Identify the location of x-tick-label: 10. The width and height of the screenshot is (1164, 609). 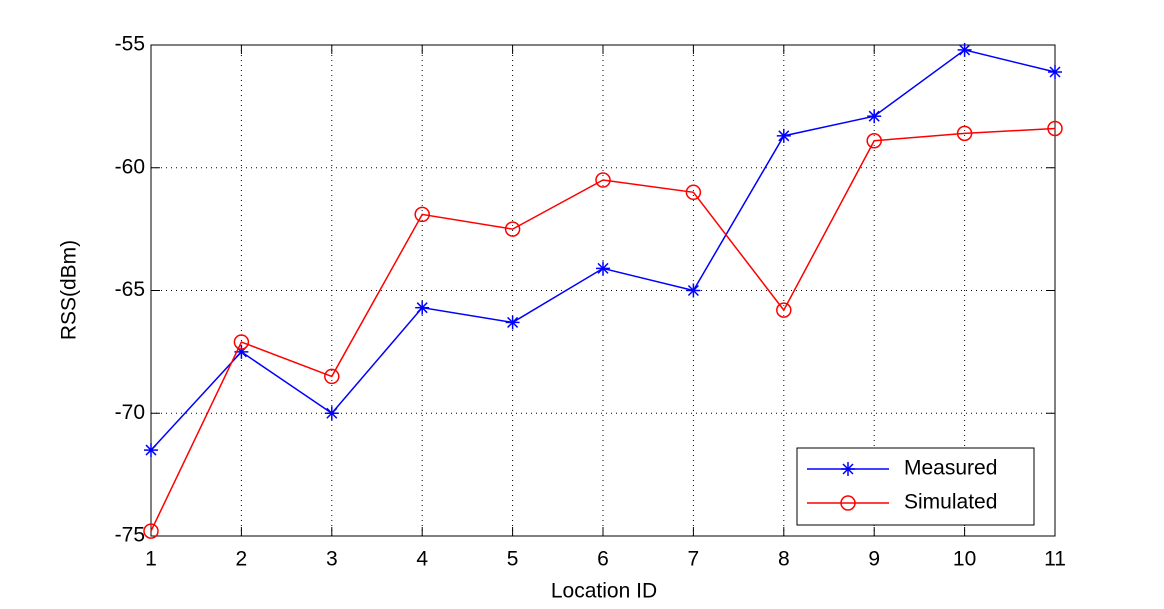
(964, 559).